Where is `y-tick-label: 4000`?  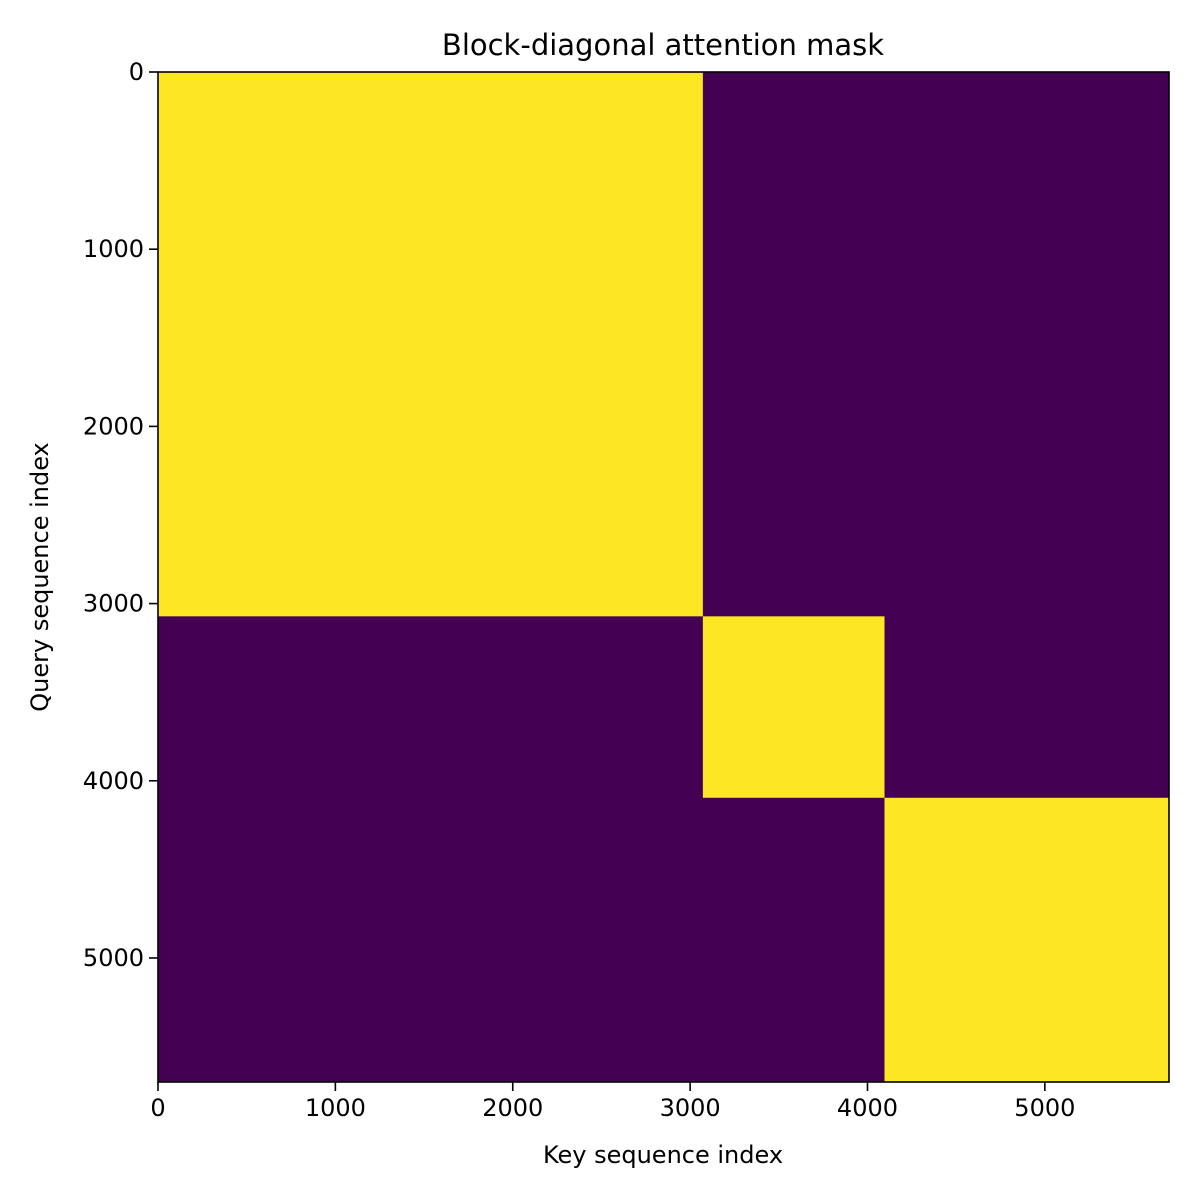 y-tick-label: 4000 is located at coordinates (113, 781).